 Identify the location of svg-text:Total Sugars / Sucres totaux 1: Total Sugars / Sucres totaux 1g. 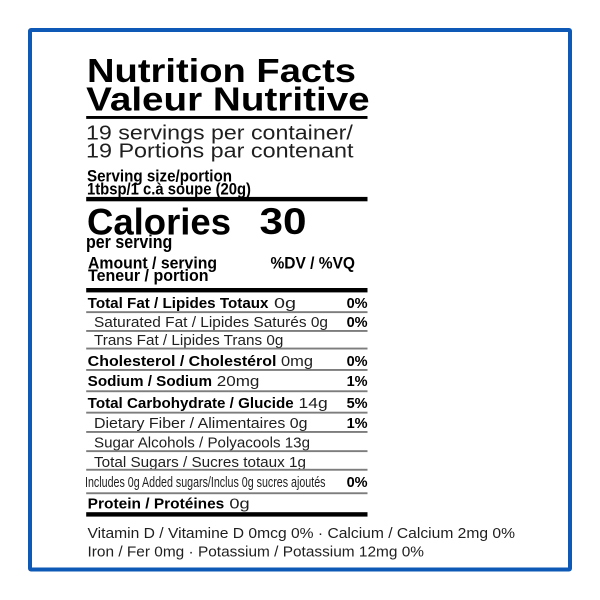
(200, 463).